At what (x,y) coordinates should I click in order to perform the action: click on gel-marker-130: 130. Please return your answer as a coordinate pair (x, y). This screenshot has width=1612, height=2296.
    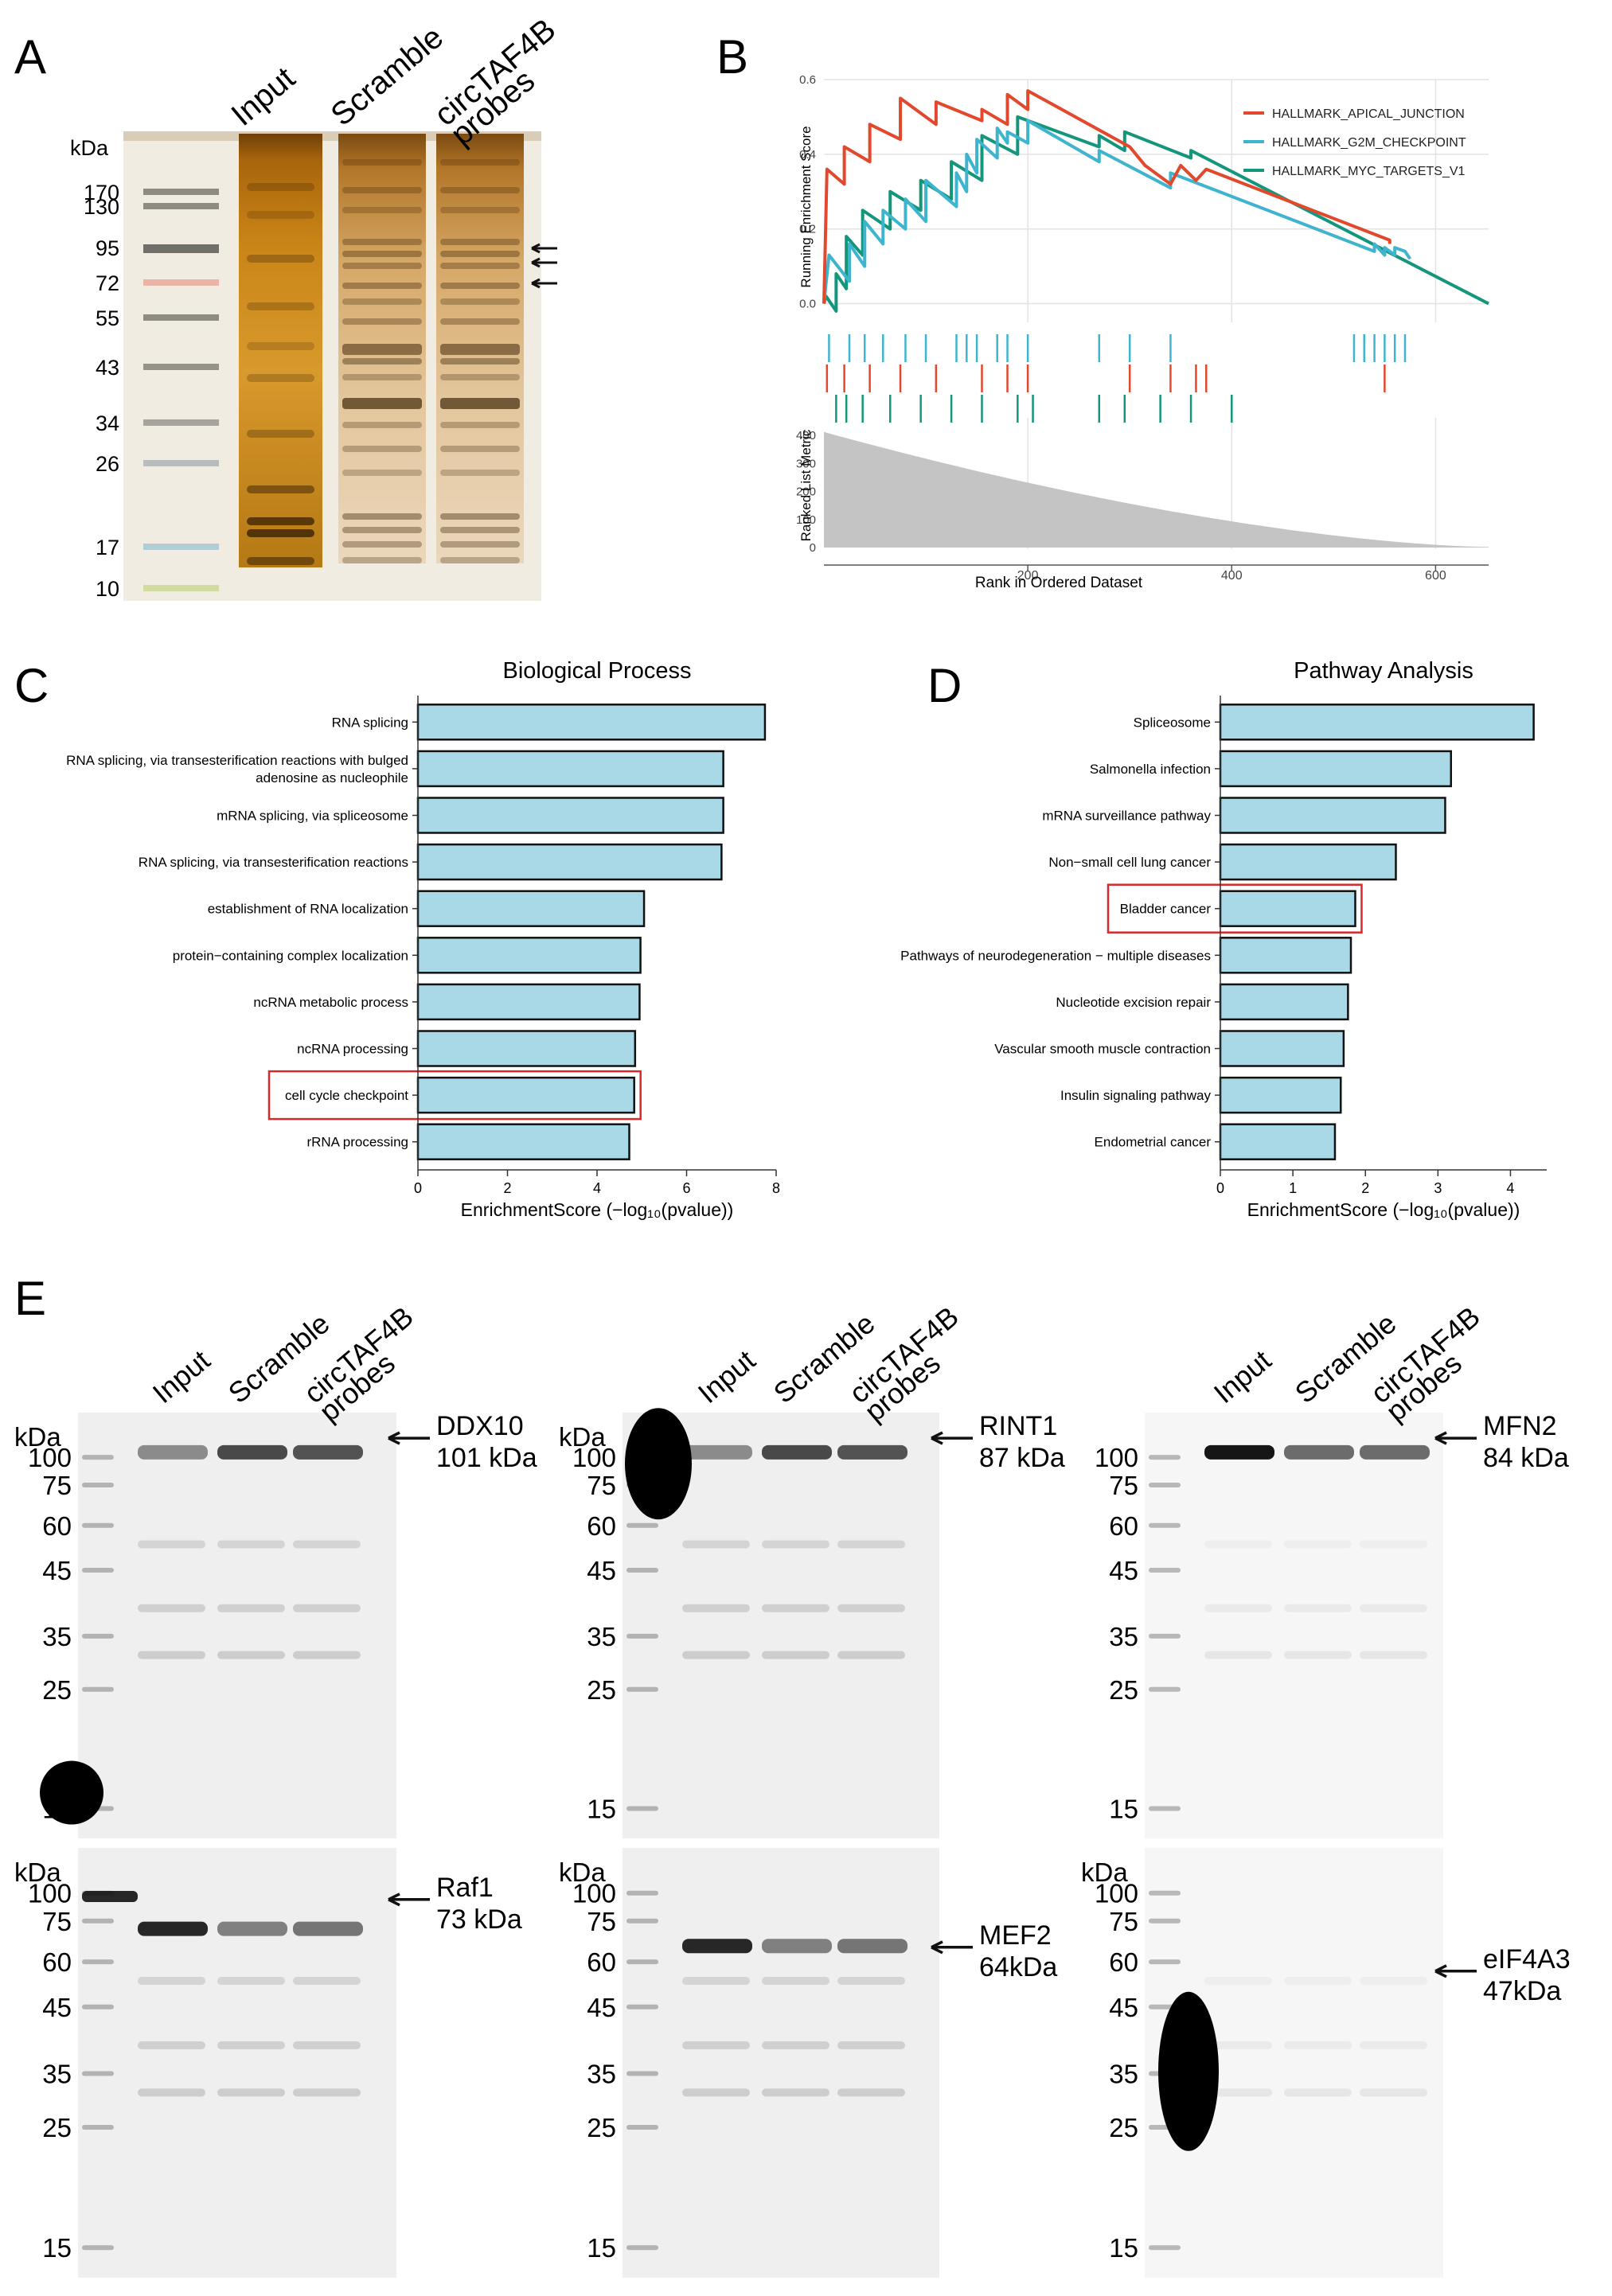
    Looking at the image, I should click on (101, 207).